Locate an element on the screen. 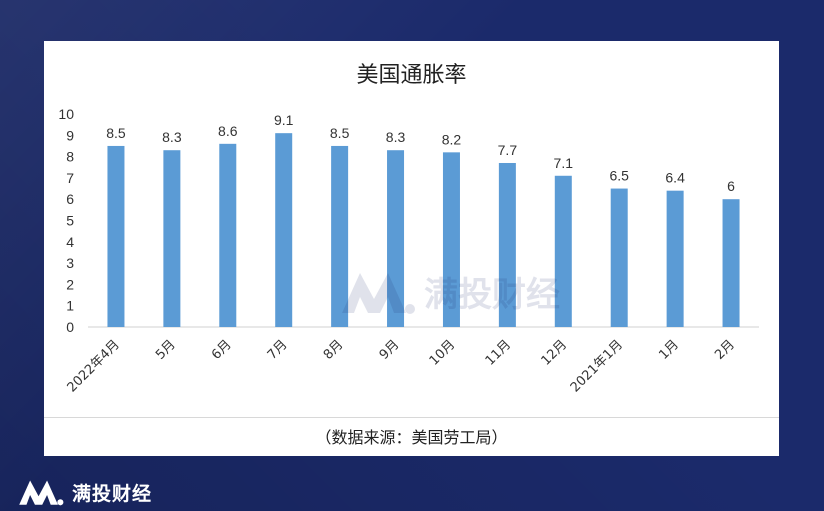  y-tick-label: 8 is located at coordinates (70, 157).